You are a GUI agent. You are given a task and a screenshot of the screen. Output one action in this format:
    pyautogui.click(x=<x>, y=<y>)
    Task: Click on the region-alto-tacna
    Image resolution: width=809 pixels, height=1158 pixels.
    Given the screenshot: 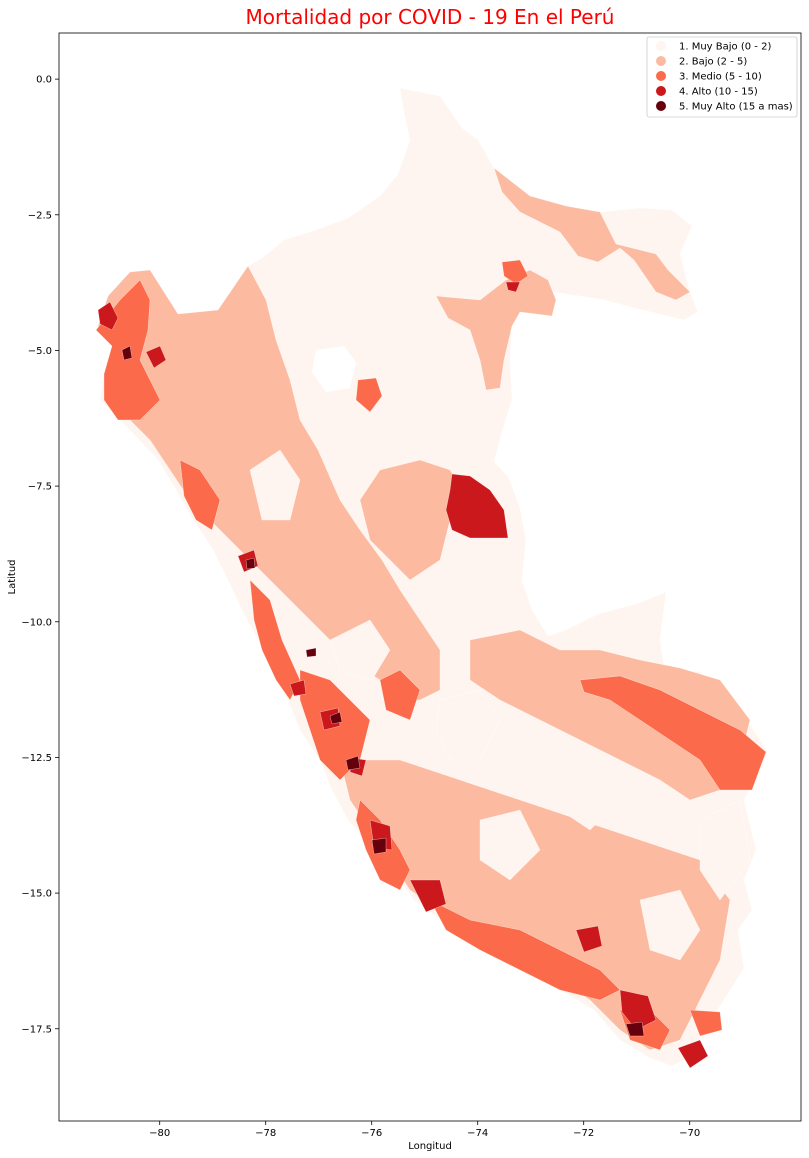 What is the action you would take?
    pyautogui.click(x=693, y=1054)
    